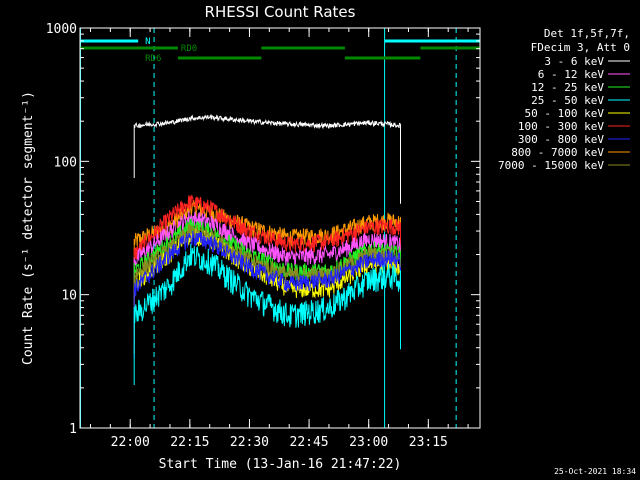 This screenshot has width=640, height=480. What do you see at coordinates (69, 296) in the screenshot?
I see `y-tick-label: 10` at bounding box center [69, 296].